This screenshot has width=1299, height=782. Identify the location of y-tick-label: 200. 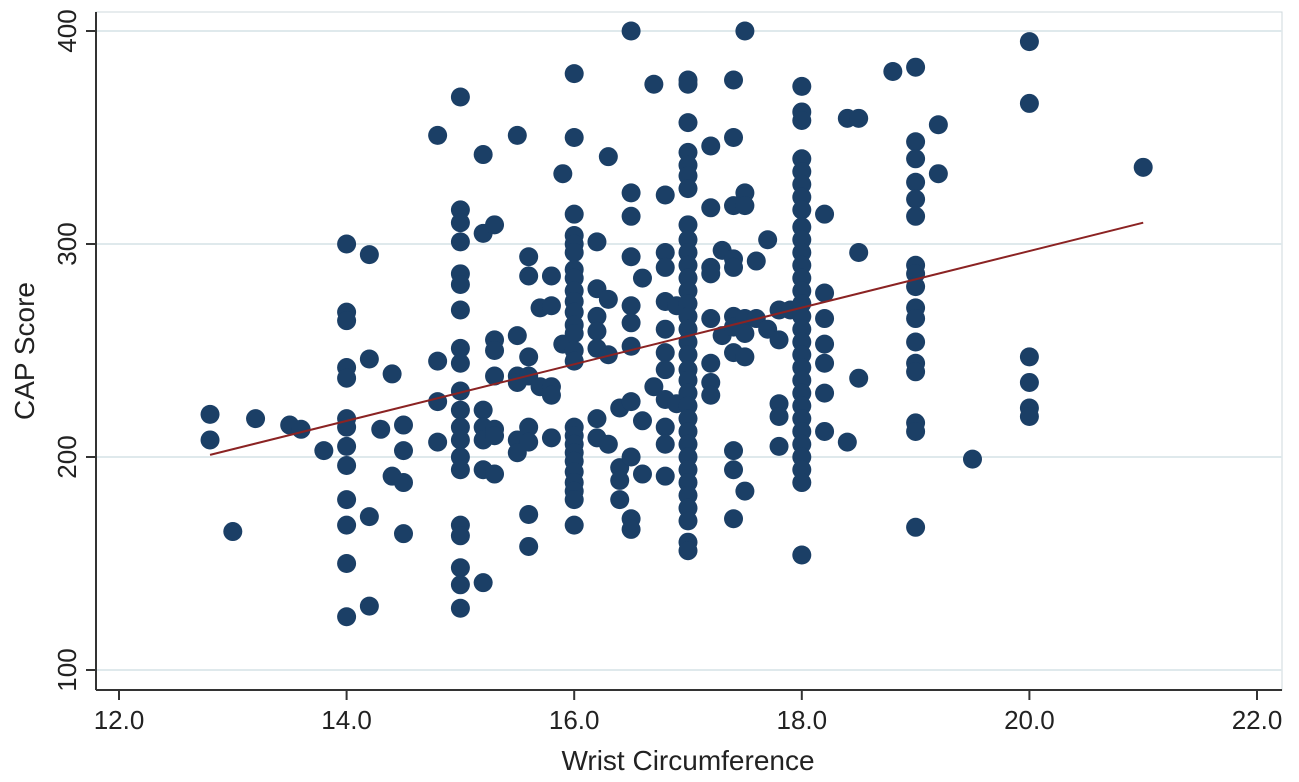
(67, 456).